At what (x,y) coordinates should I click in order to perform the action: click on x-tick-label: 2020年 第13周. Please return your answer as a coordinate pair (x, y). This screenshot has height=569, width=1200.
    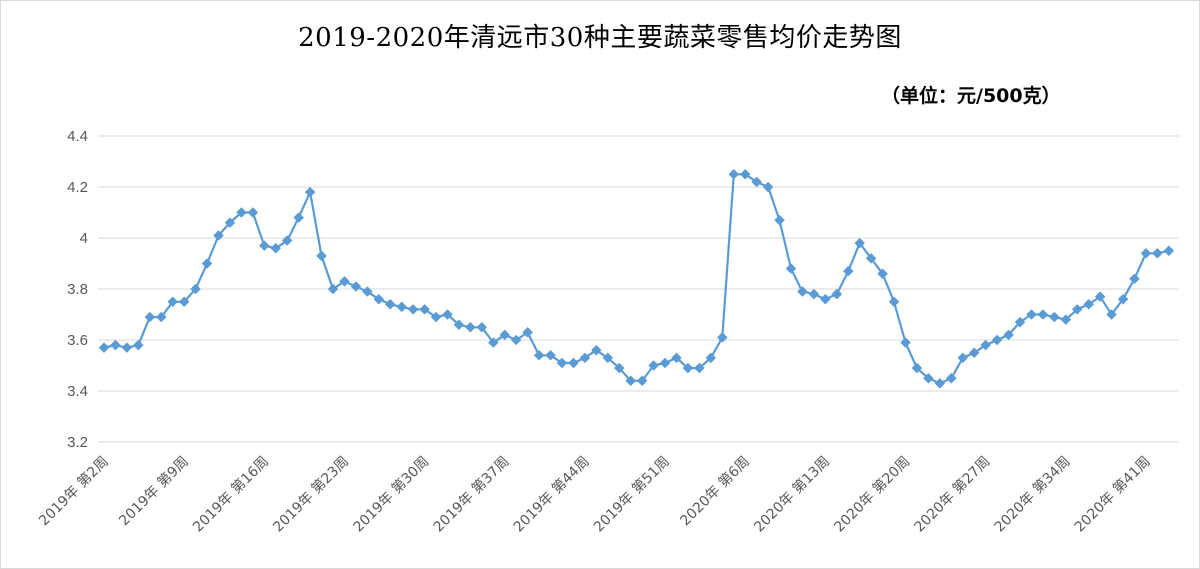
    Looking at the image, I should click on (792, 494).